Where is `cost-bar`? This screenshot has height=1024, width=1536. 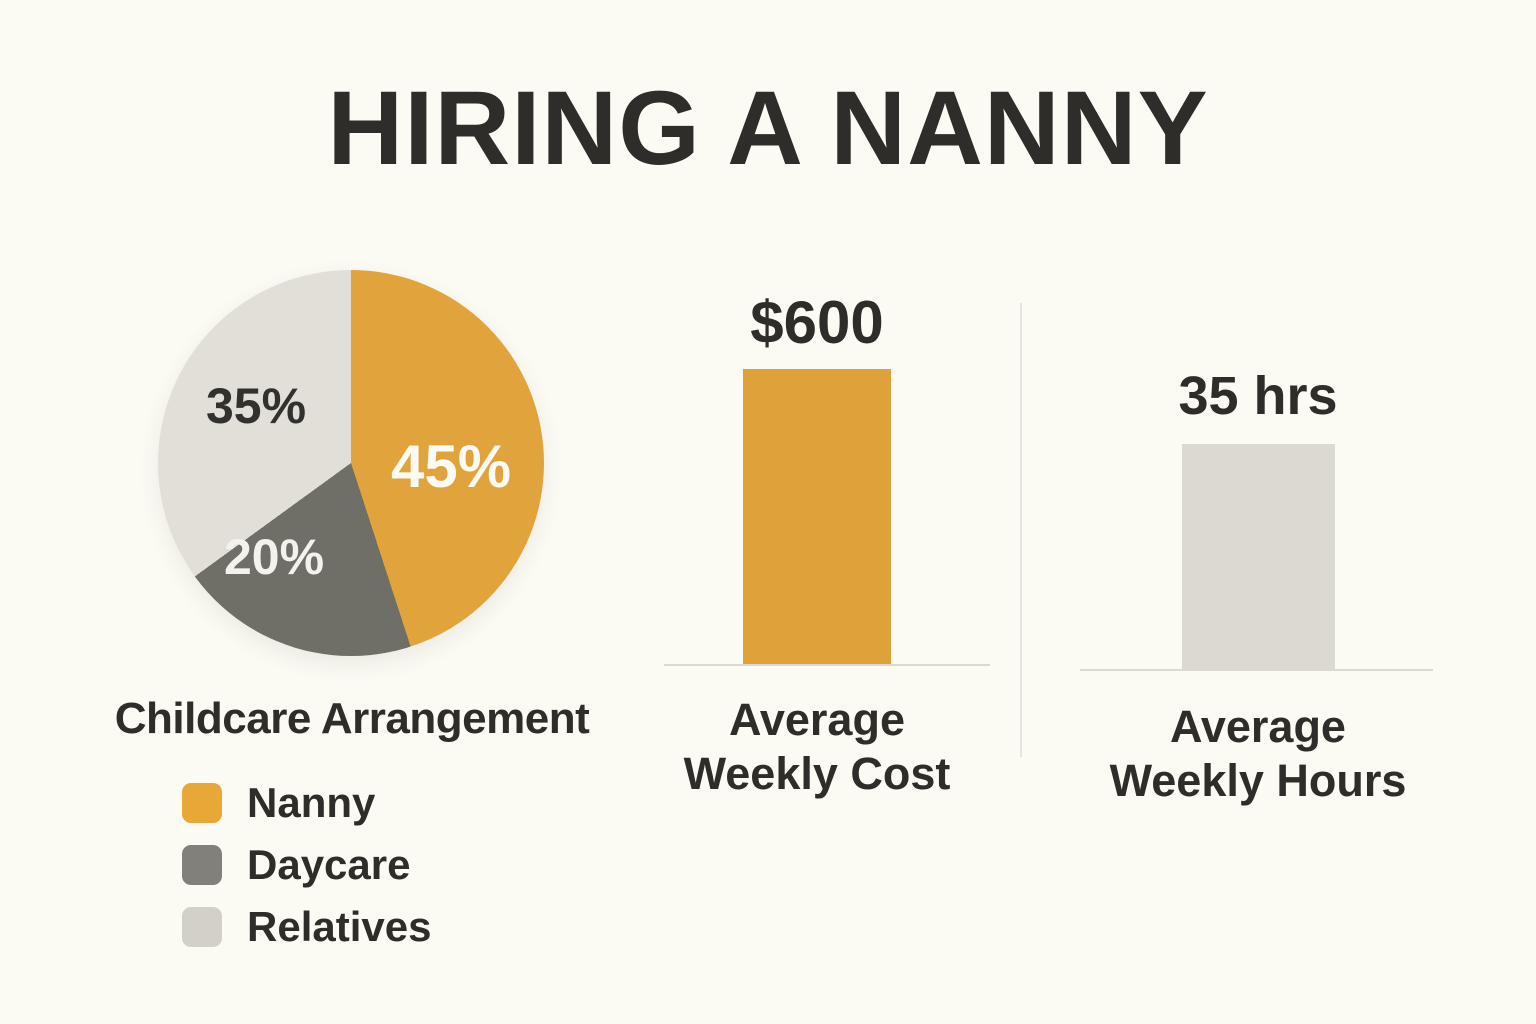
cost-bar is located at coordinates (817, 517).